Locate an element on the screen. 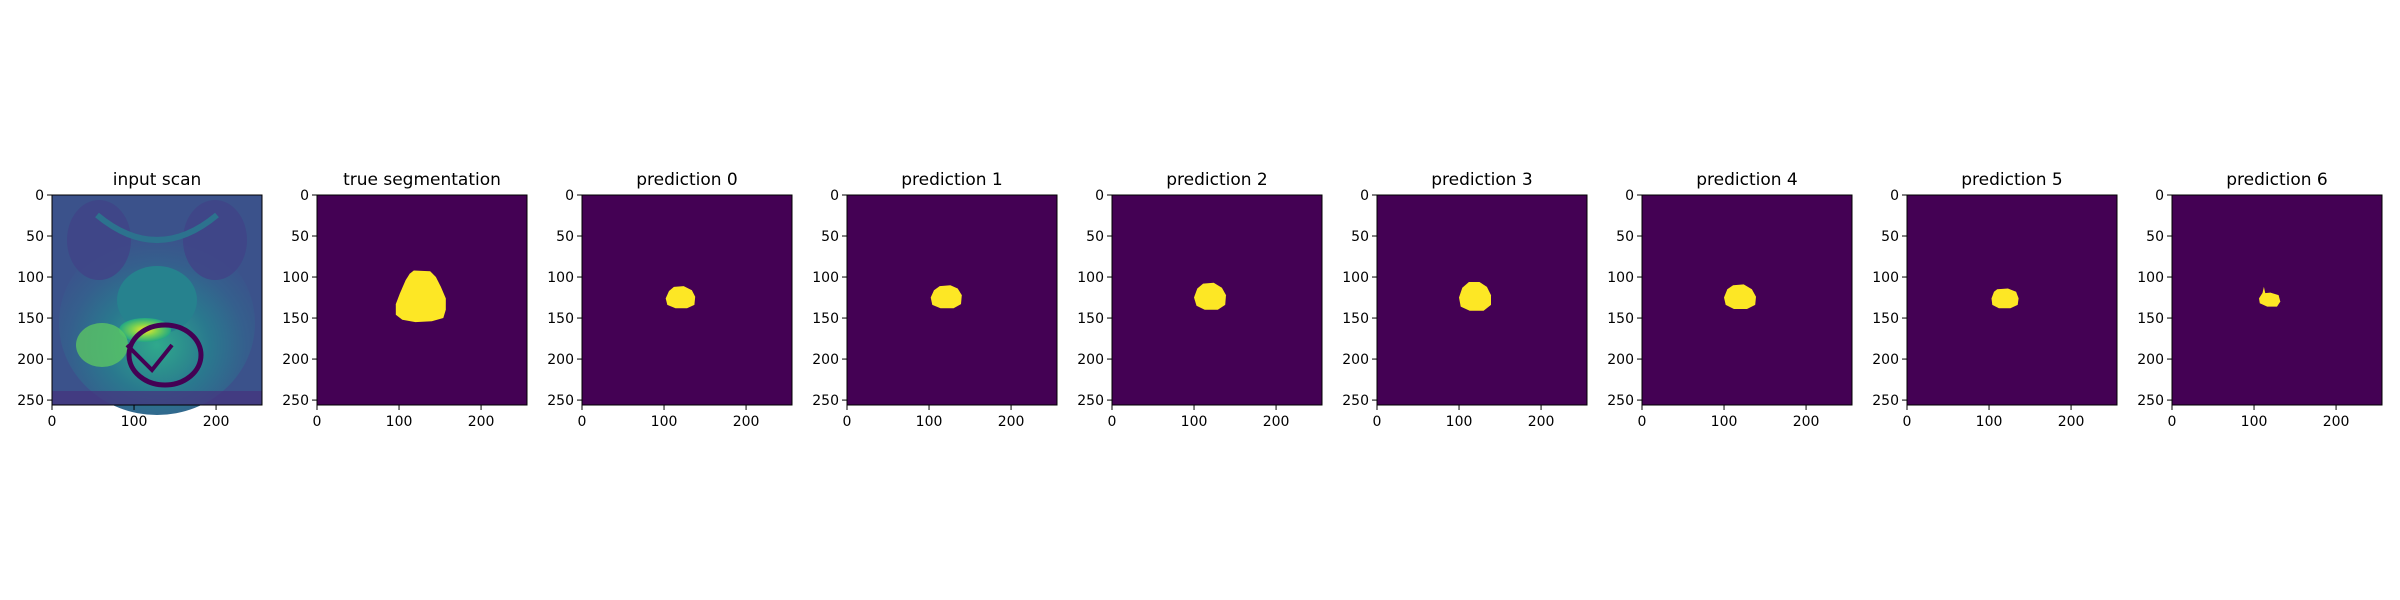  mri-dark-ring is located at coordinates (165, 355).